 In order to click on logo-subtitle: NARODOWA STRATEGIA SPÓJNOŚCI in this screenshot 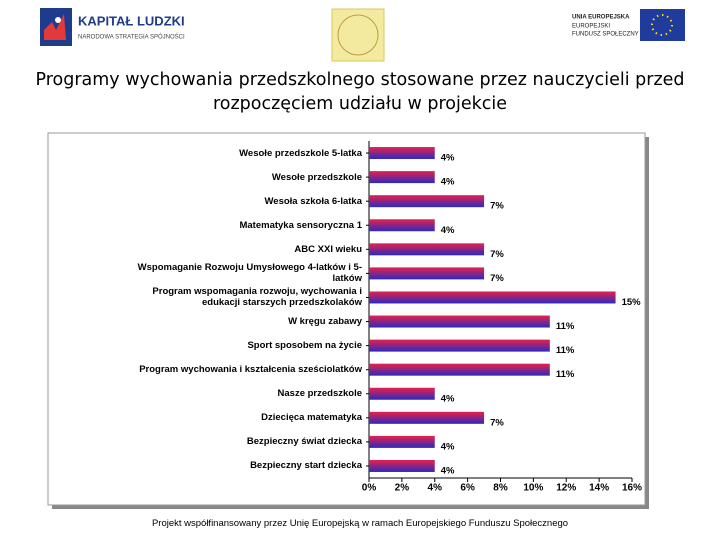, I will do `click(131, 37)`.